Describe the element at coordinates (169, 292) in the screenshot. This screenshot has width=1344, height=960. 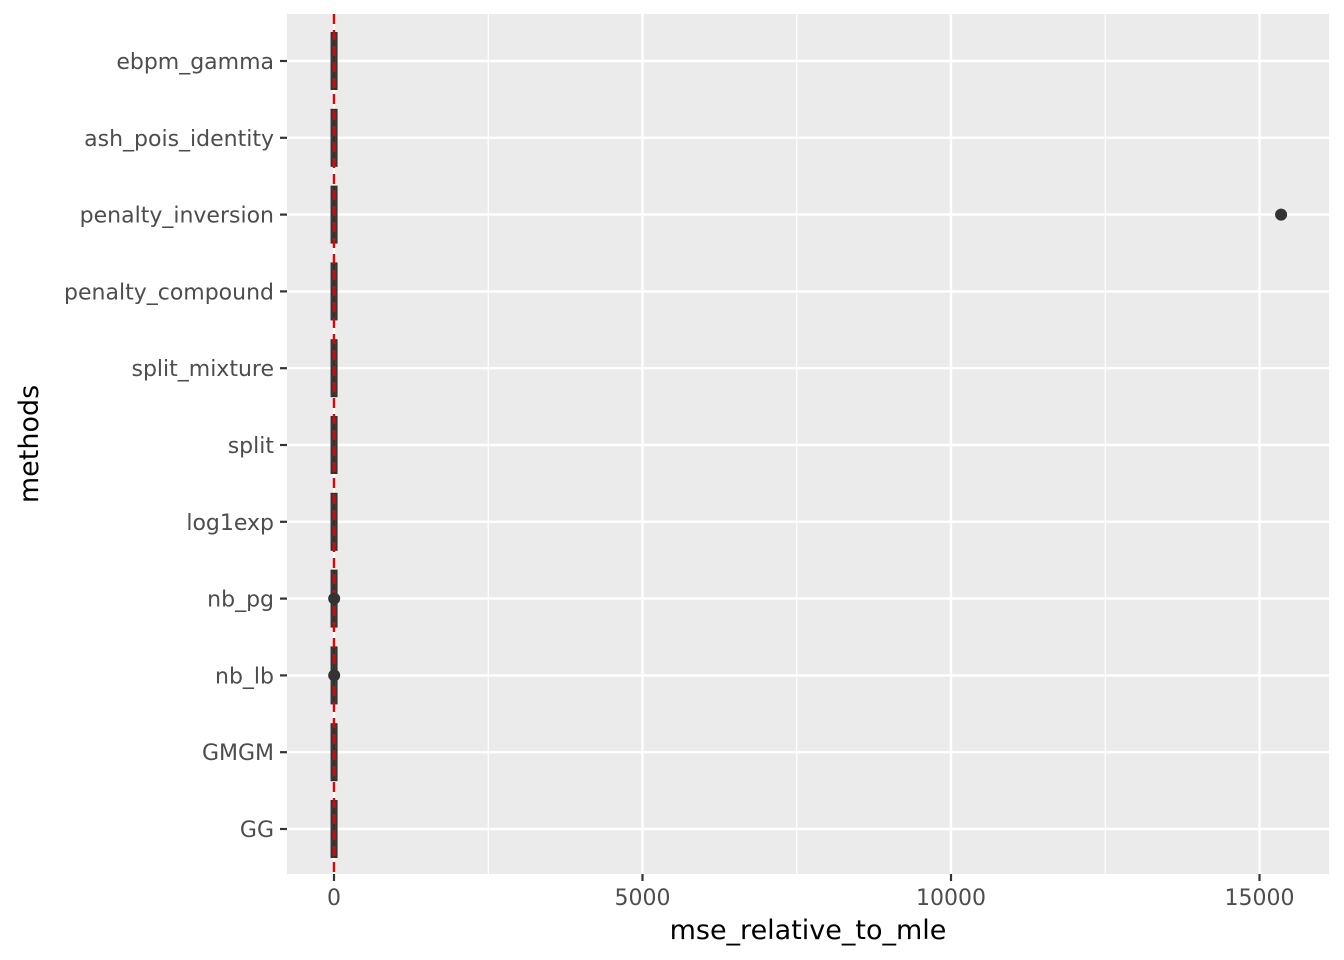
I see `y-tick-label: penalty_compound` at that location.